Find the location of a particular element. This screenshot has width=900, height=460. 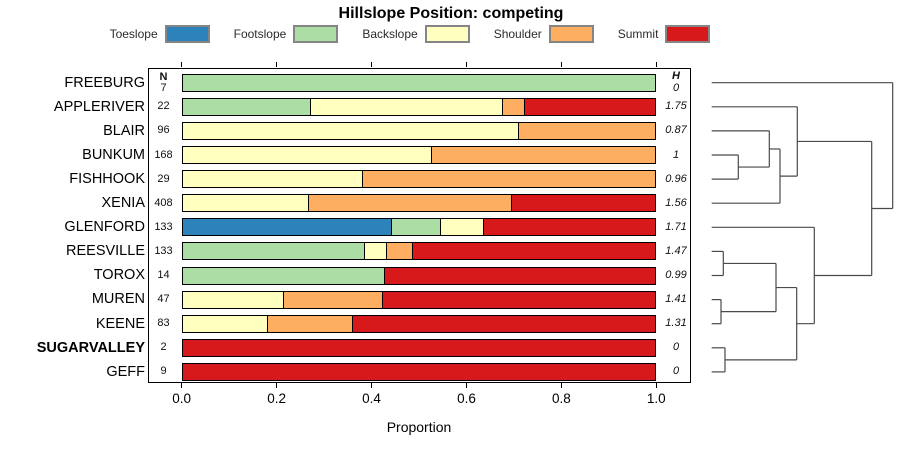

axis-tick-label: 0.4 is located at coordinates (371, 398).